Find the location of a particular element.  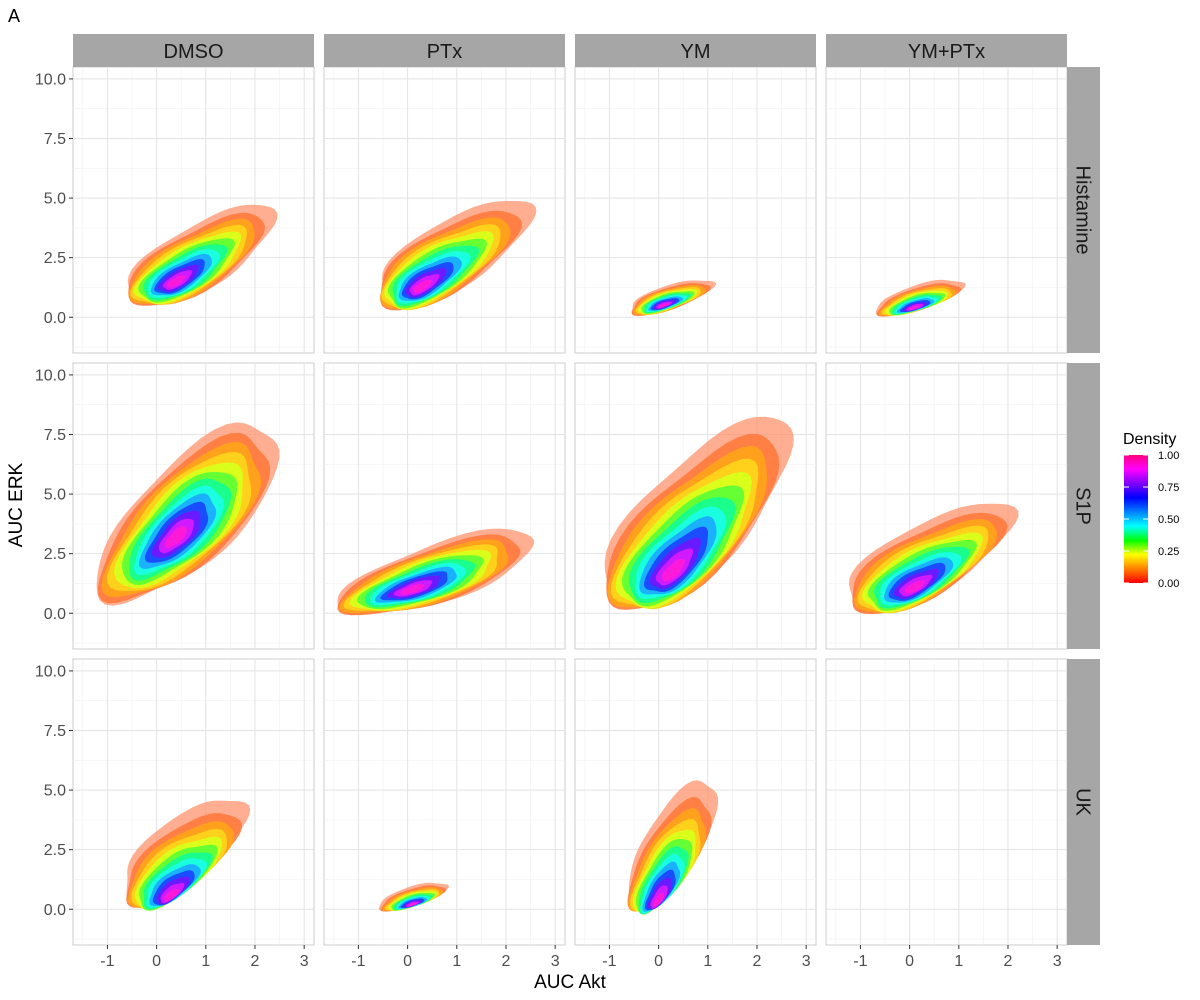

column-strip: DMSO is located at coordinates (193, 50).